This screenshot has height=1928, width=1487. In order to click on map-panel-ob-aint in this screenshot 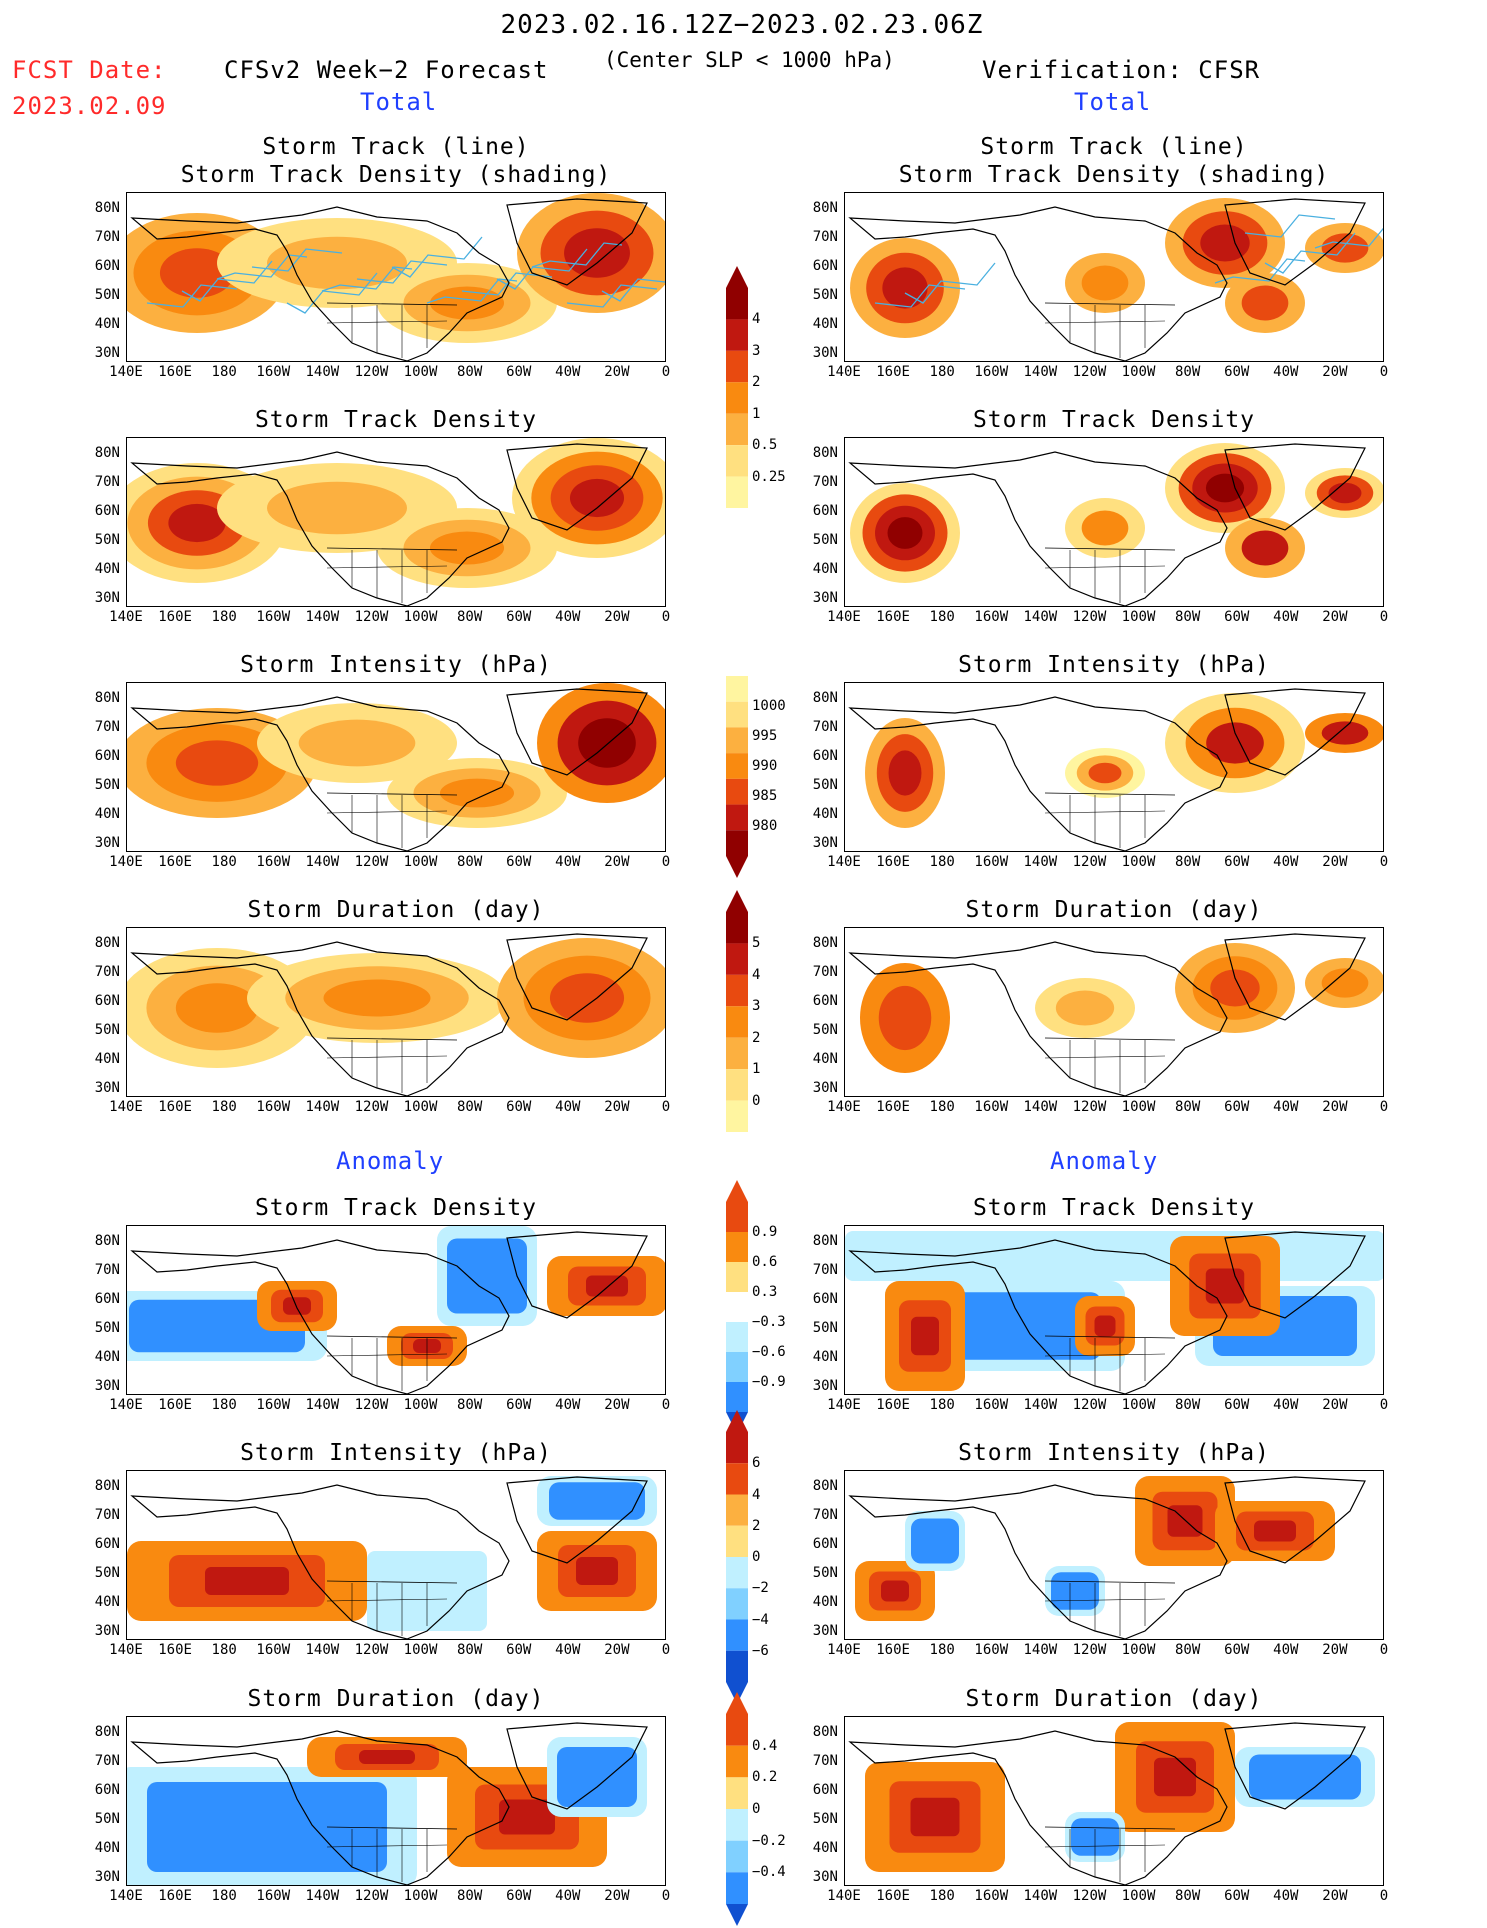, I will do `click(1114, 1555)`.